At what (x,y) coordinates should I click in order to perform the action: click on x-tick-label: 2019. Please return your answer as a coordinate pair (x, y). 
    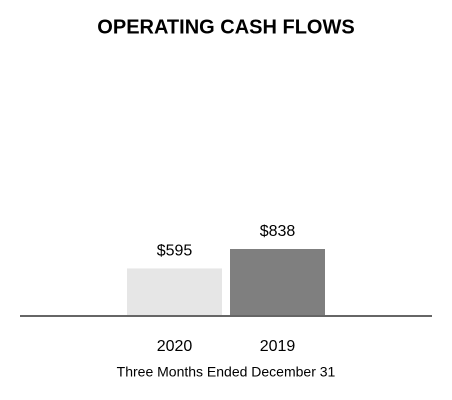
    Looking at the image, I should click on (278, 346).